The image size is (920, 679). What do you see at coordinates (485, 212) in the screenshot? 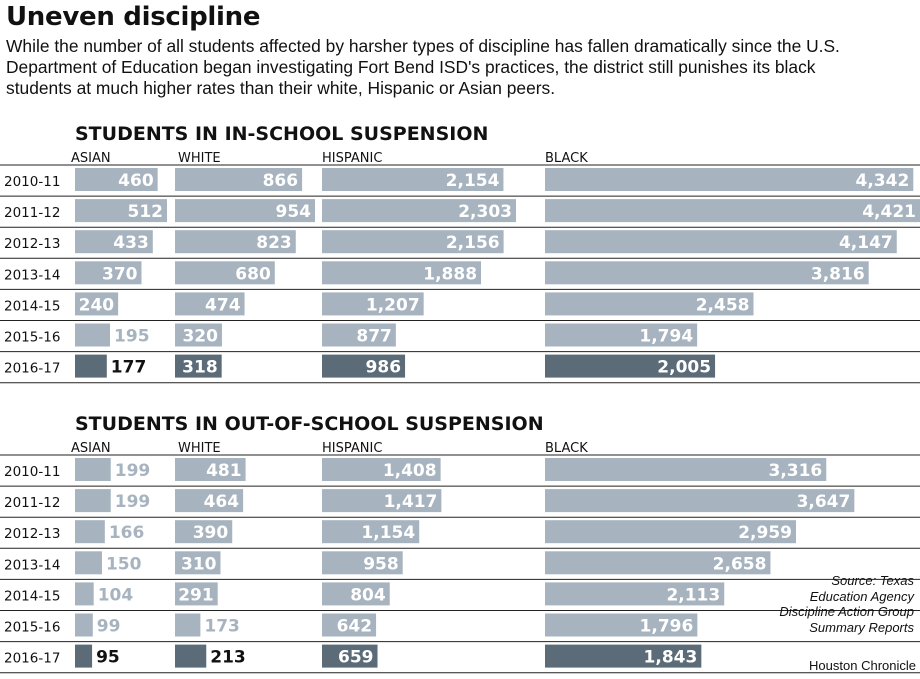
I see `value-label: 2,303` at bounding box center [485, 212].